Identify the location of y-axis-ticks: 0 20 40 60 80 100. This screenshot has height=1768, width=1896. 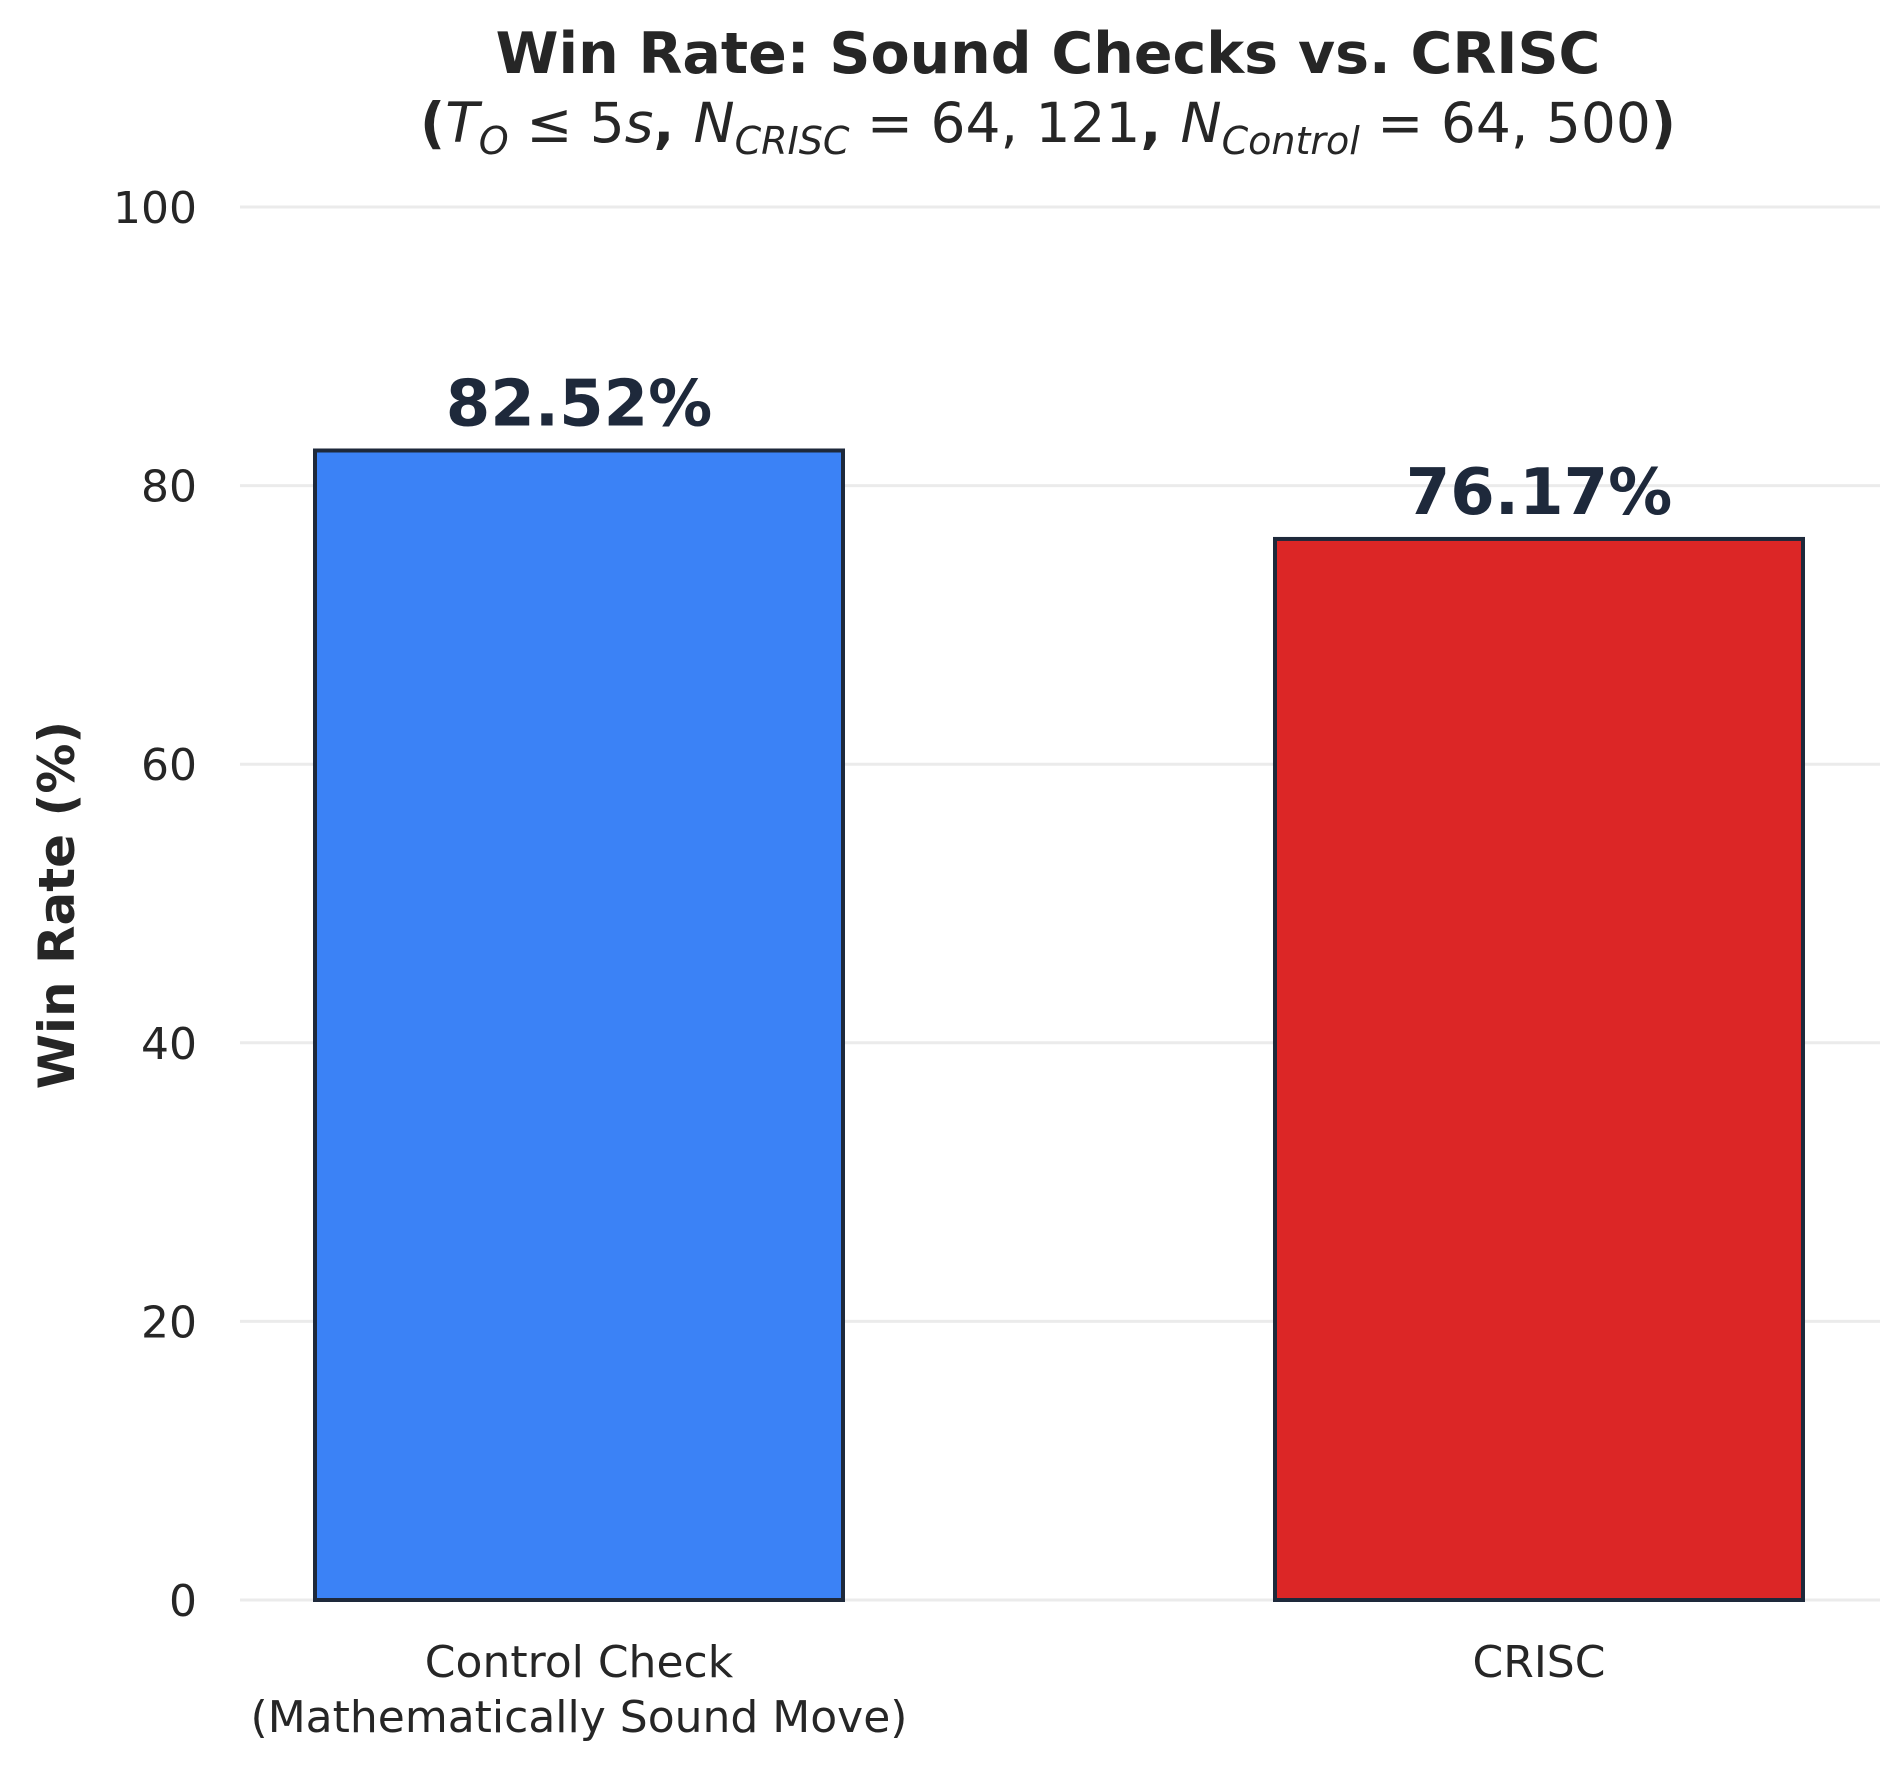
(155, 905).